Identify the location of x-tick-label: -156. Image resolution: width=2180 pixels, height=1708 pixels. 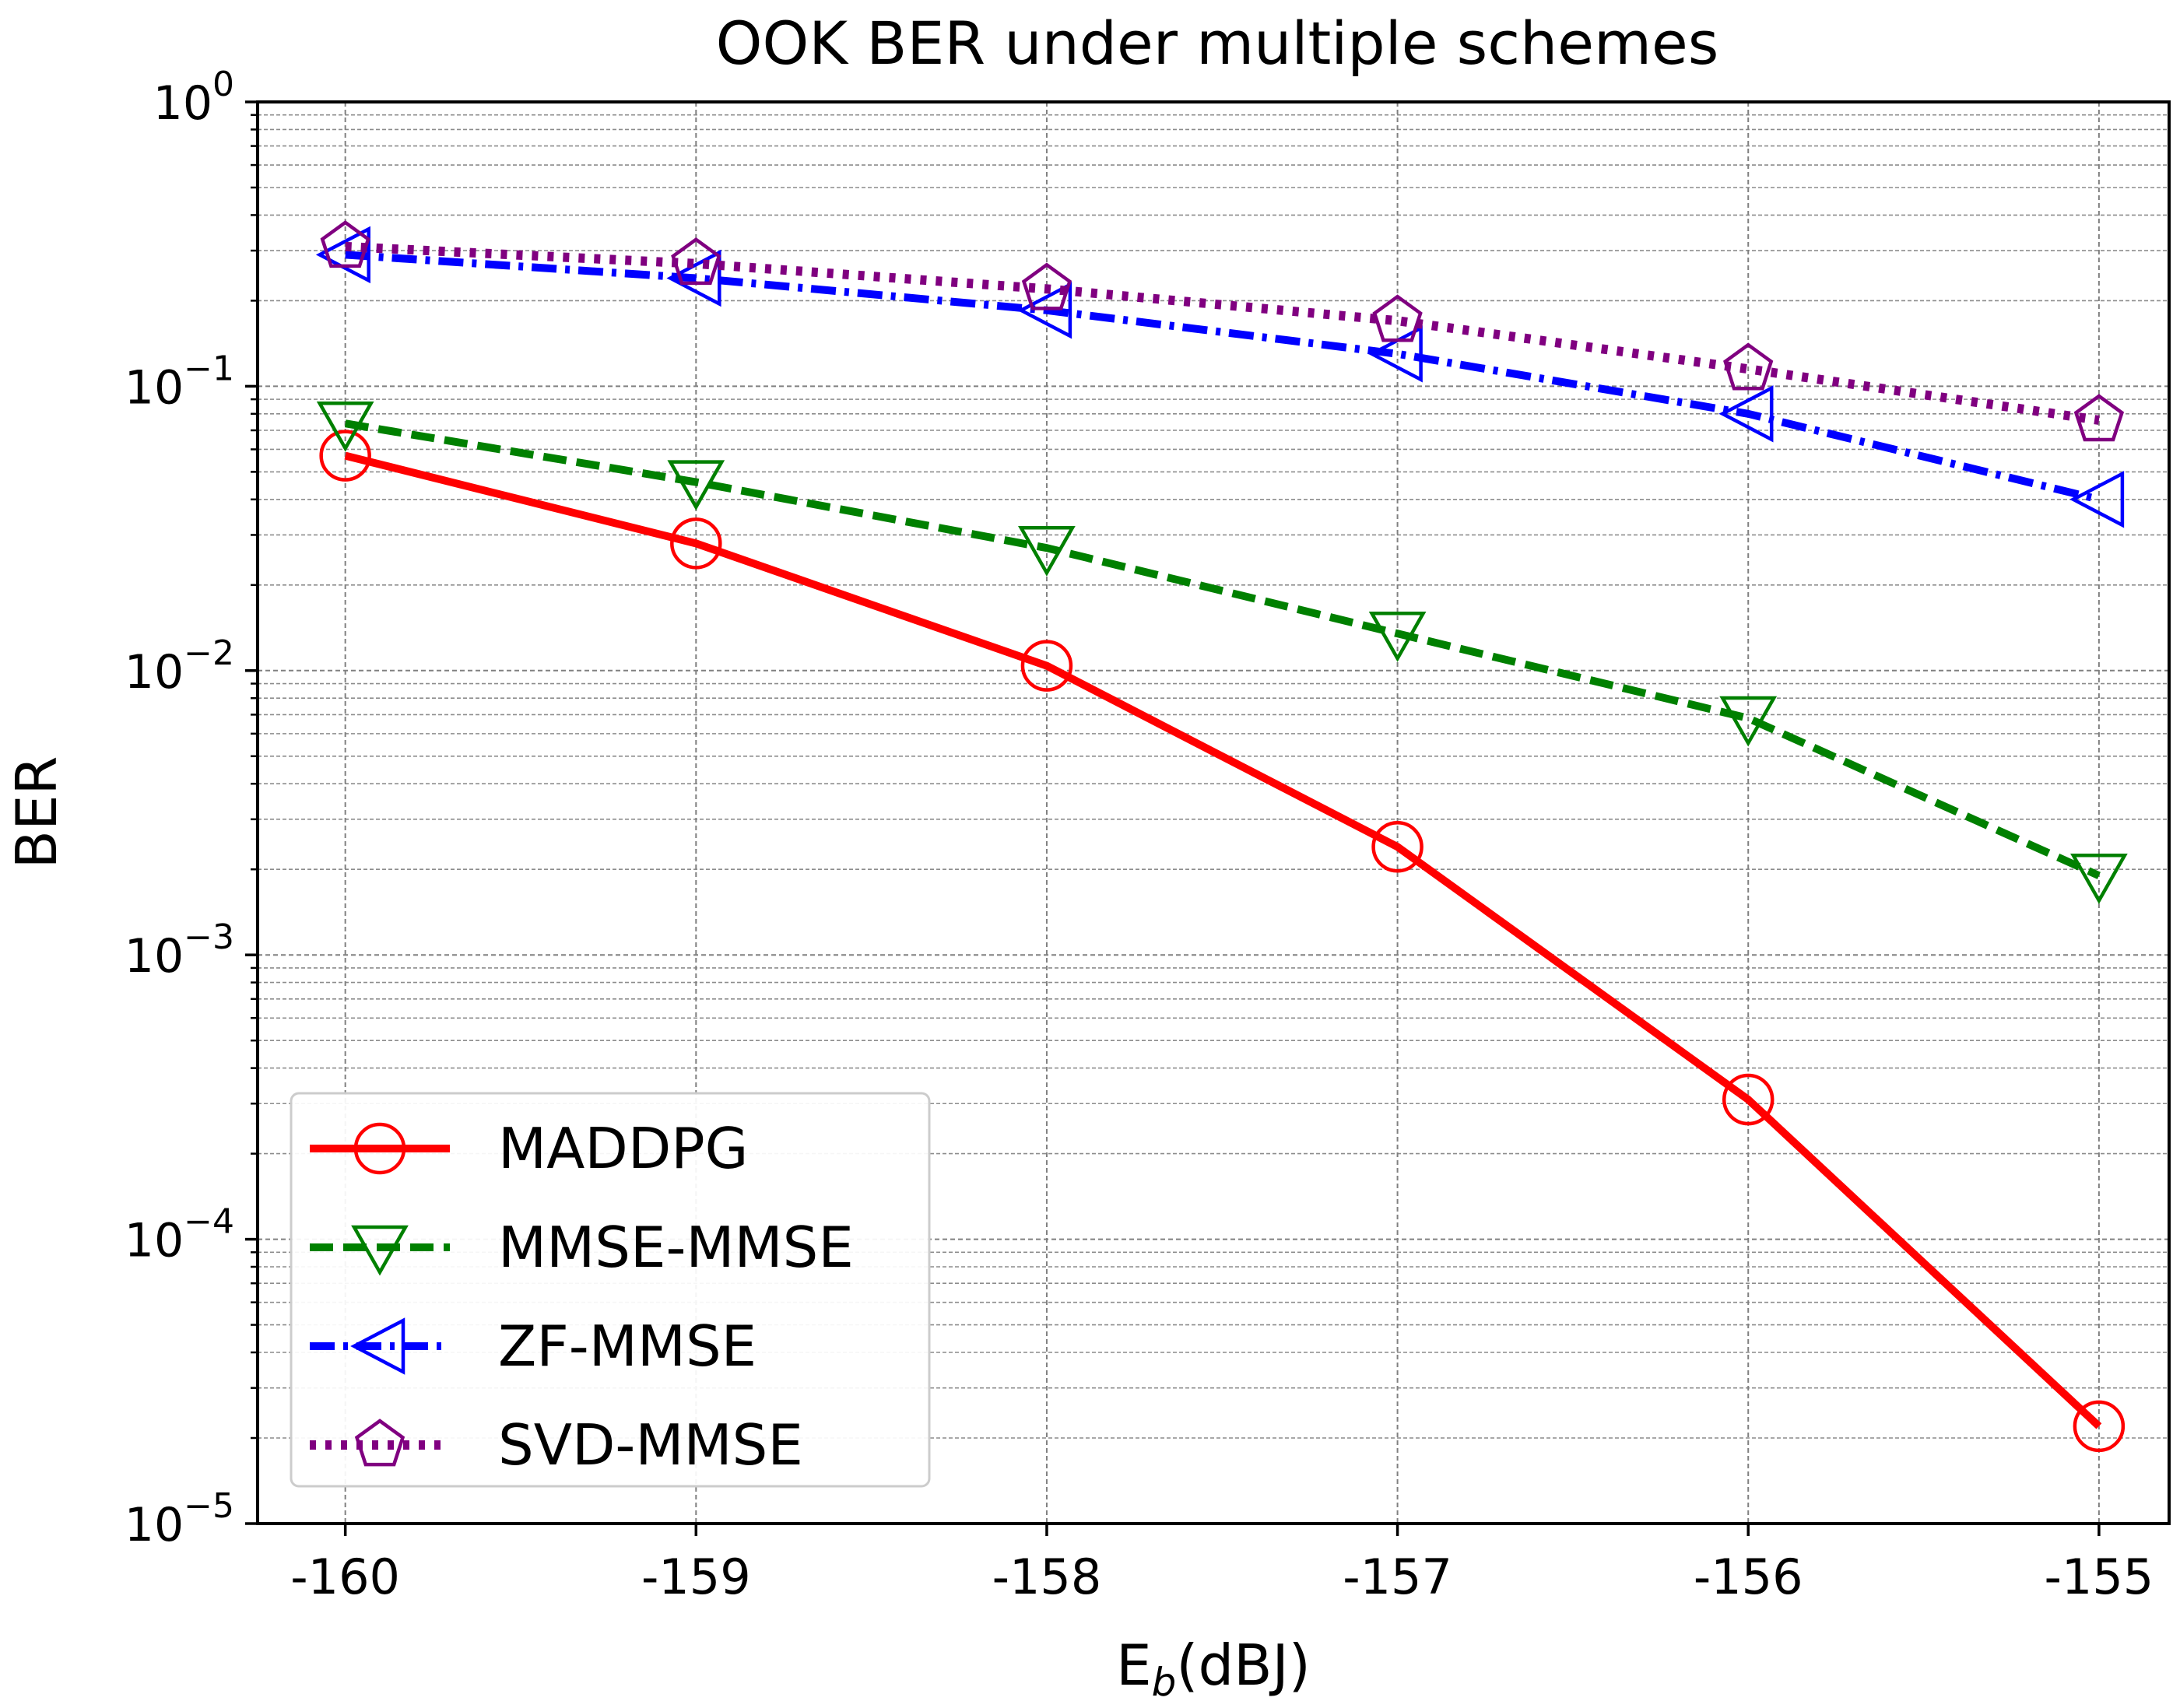
(1749, 1576).